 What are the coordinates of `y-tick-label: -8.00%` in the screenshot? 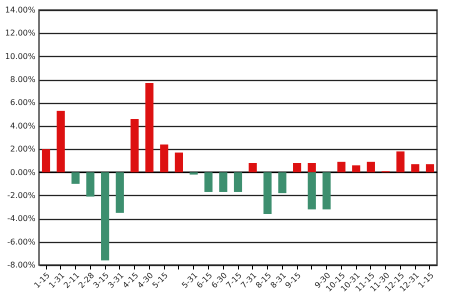 It's located at (21, 265).